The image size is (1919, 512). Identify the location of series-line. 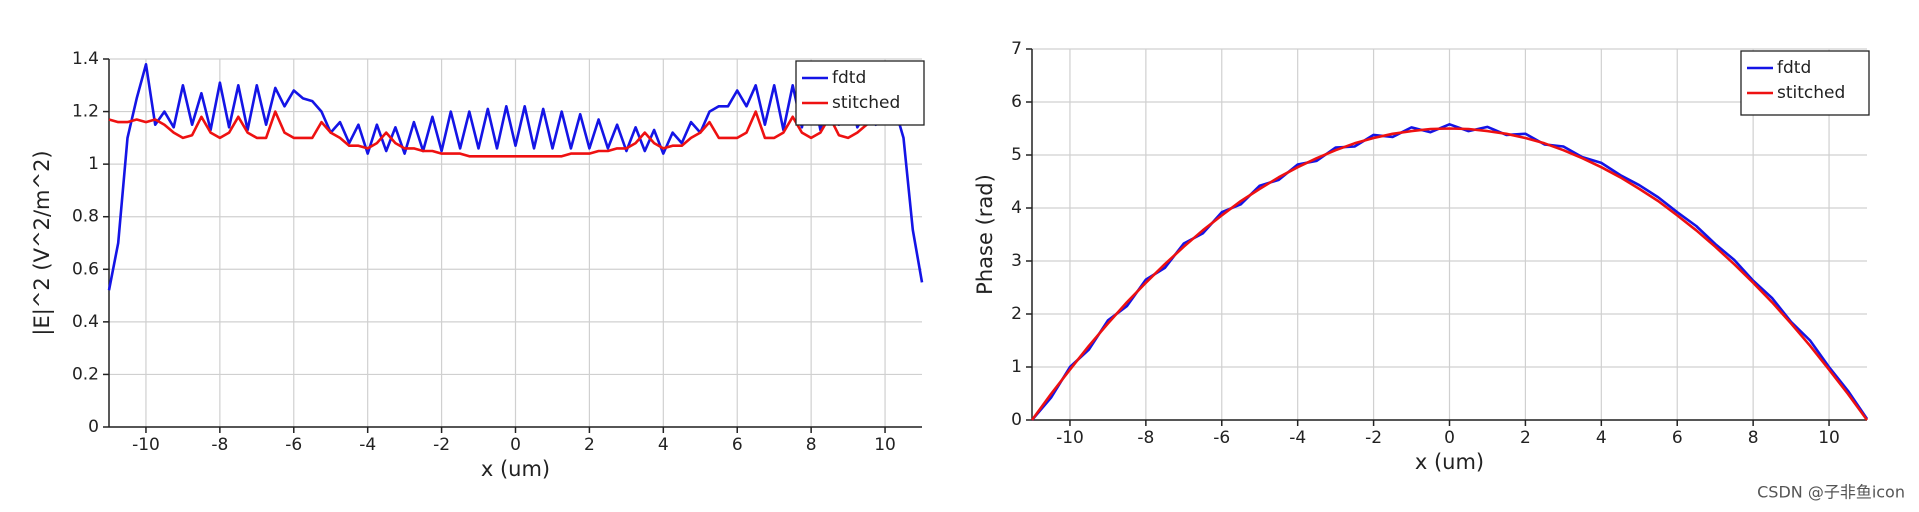
(515, 134).